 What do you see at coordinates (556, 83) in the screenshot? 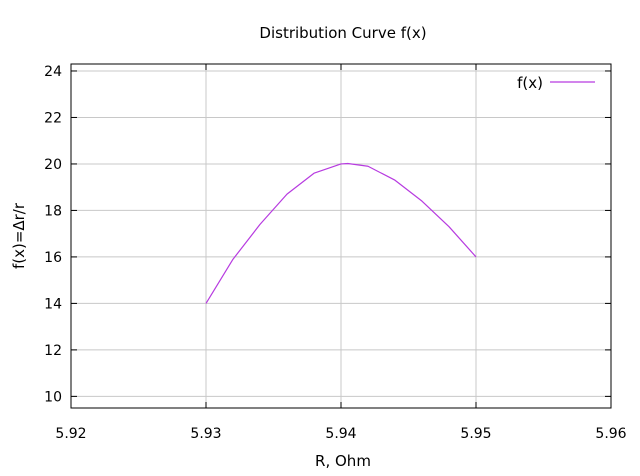
I see `legend: f(x)` at bounding box center [556, 83].